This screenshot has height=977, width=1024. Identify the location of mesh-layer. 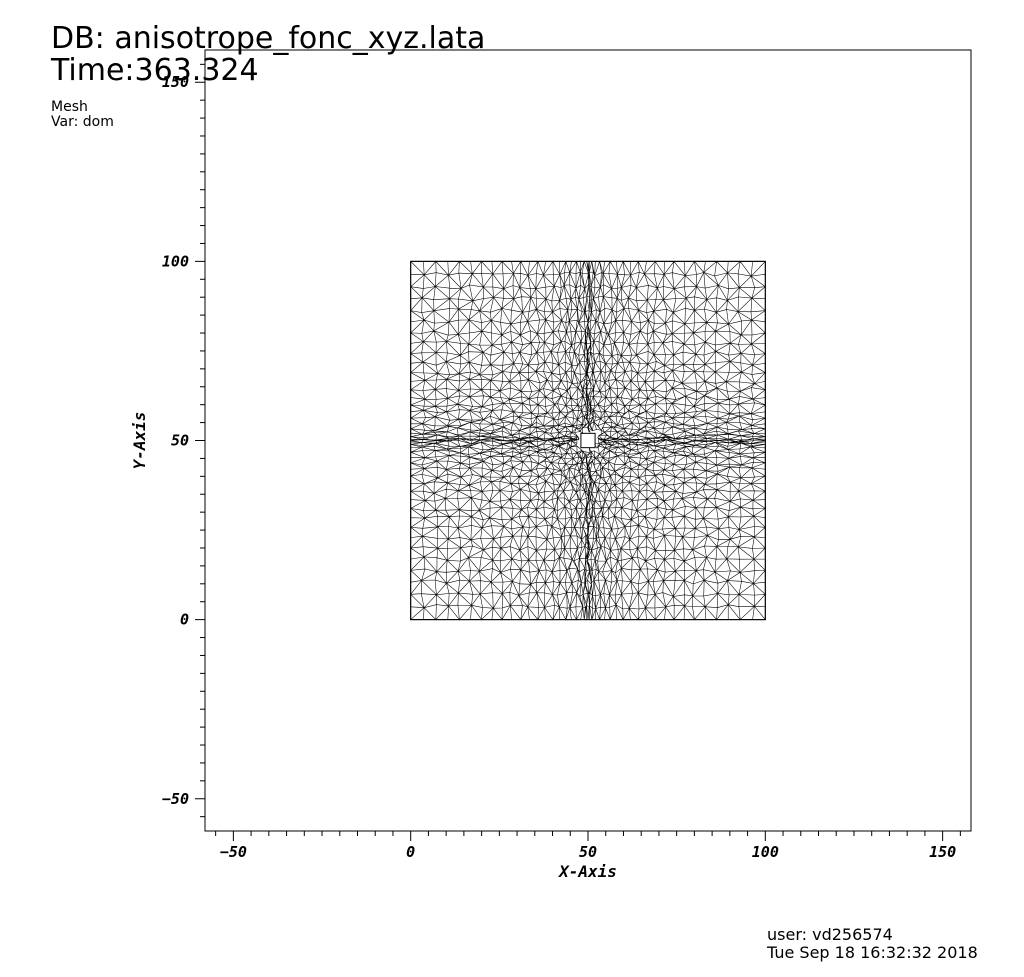
(588, 440).